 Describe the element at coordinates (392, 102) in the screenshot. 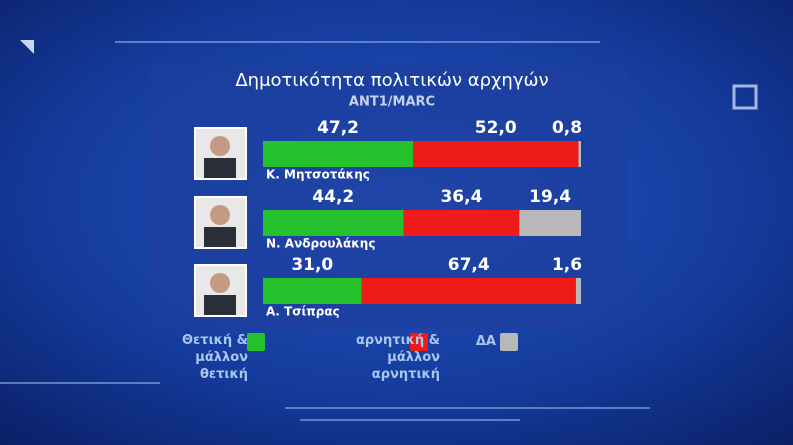

I see `chart-subtitle: ANT1/MARC` at that location.